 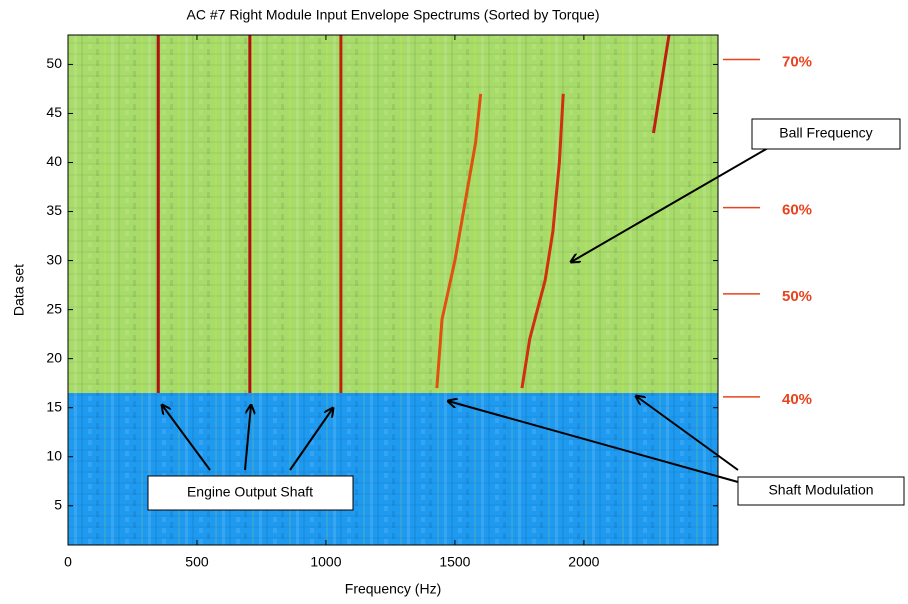 What do you see at coordinates (54, 210) in the screenshot?
I see `y-tick-label: 35` at bounding box center [54, 210].